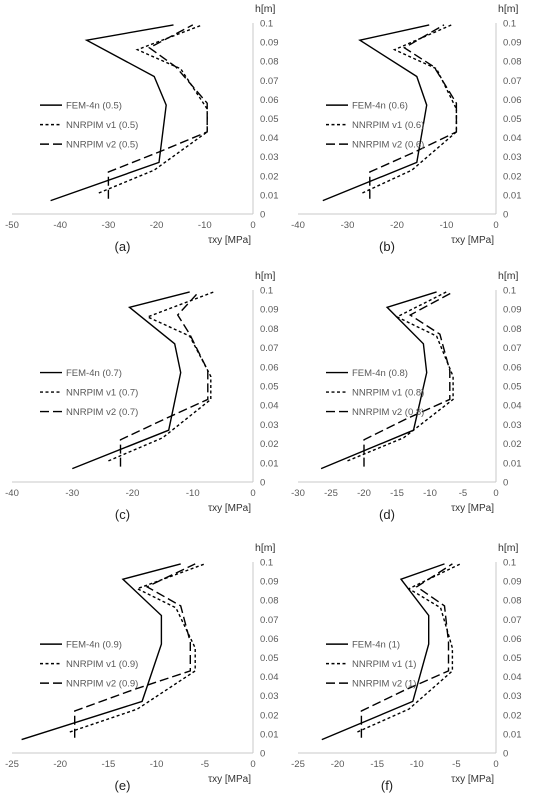 This screenshot has width=550, height=799. What do you see at coordinates (102, 412) in the screenshot?
I see `legend-label: NNRPIM v2 (0.7)` at bounding box center [102, 412].